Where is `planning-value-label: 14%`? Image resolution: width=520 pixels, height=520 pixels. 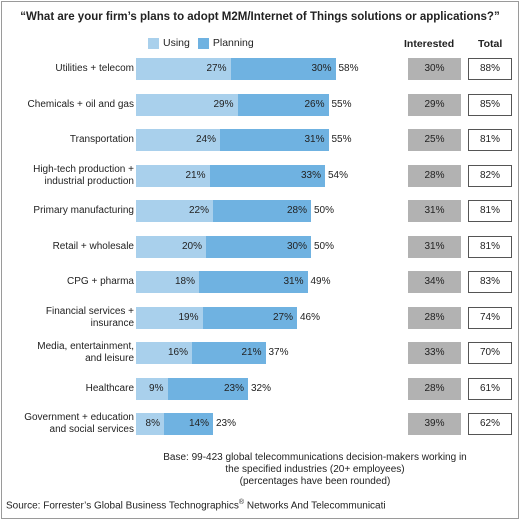 planning-value-label: 14% is located at coordinates (198, 423).